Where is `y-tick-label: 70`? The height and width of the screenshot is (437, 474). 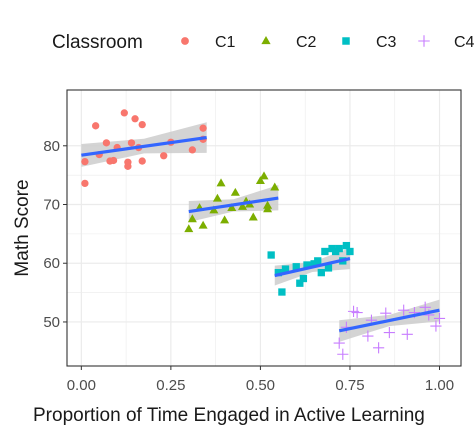
y-tick-label: 70 is located at coordinates (51, 205).